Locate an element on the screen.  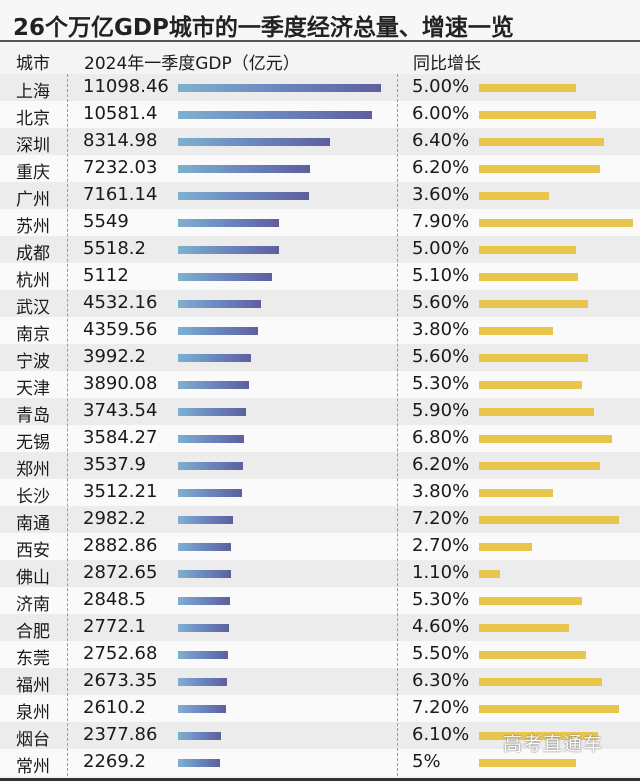
city-name: 武汉 is located at coordinates (33, 308).